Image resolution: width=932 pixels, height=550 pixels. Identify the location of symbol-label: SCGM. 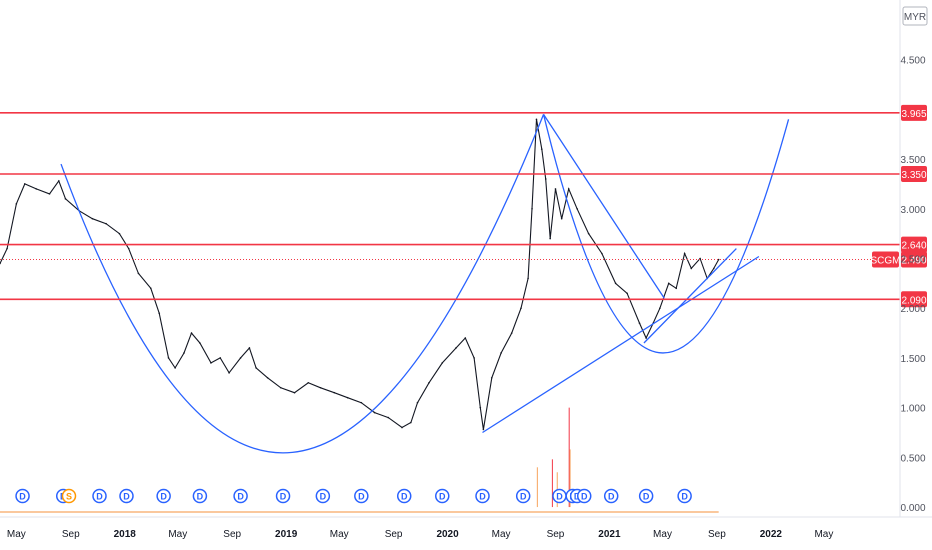
(886, 260).